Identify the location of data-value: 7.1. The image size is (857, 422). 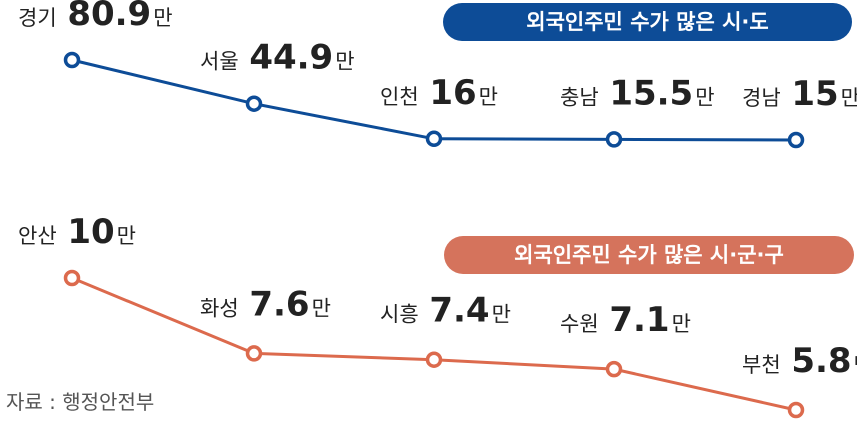
(639, 320).